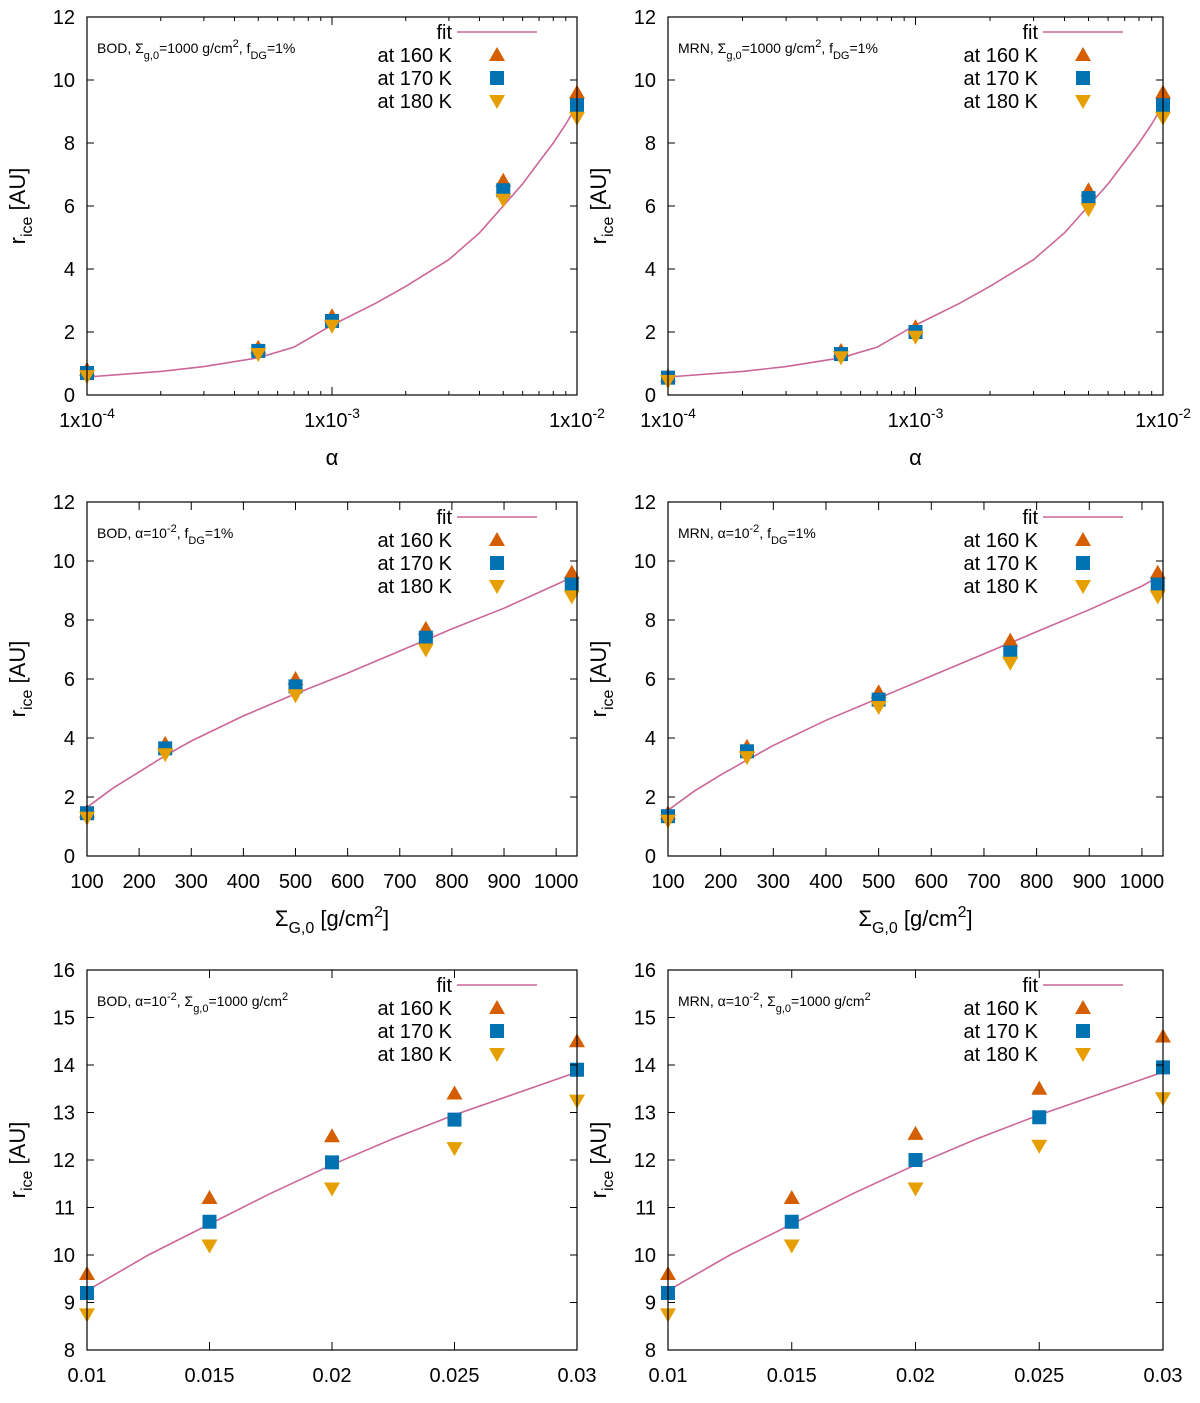 The width and height of the screenshot is (1200, 1403). I want to click on x-tick-label: 1x10⁻³, so click(332, 418).